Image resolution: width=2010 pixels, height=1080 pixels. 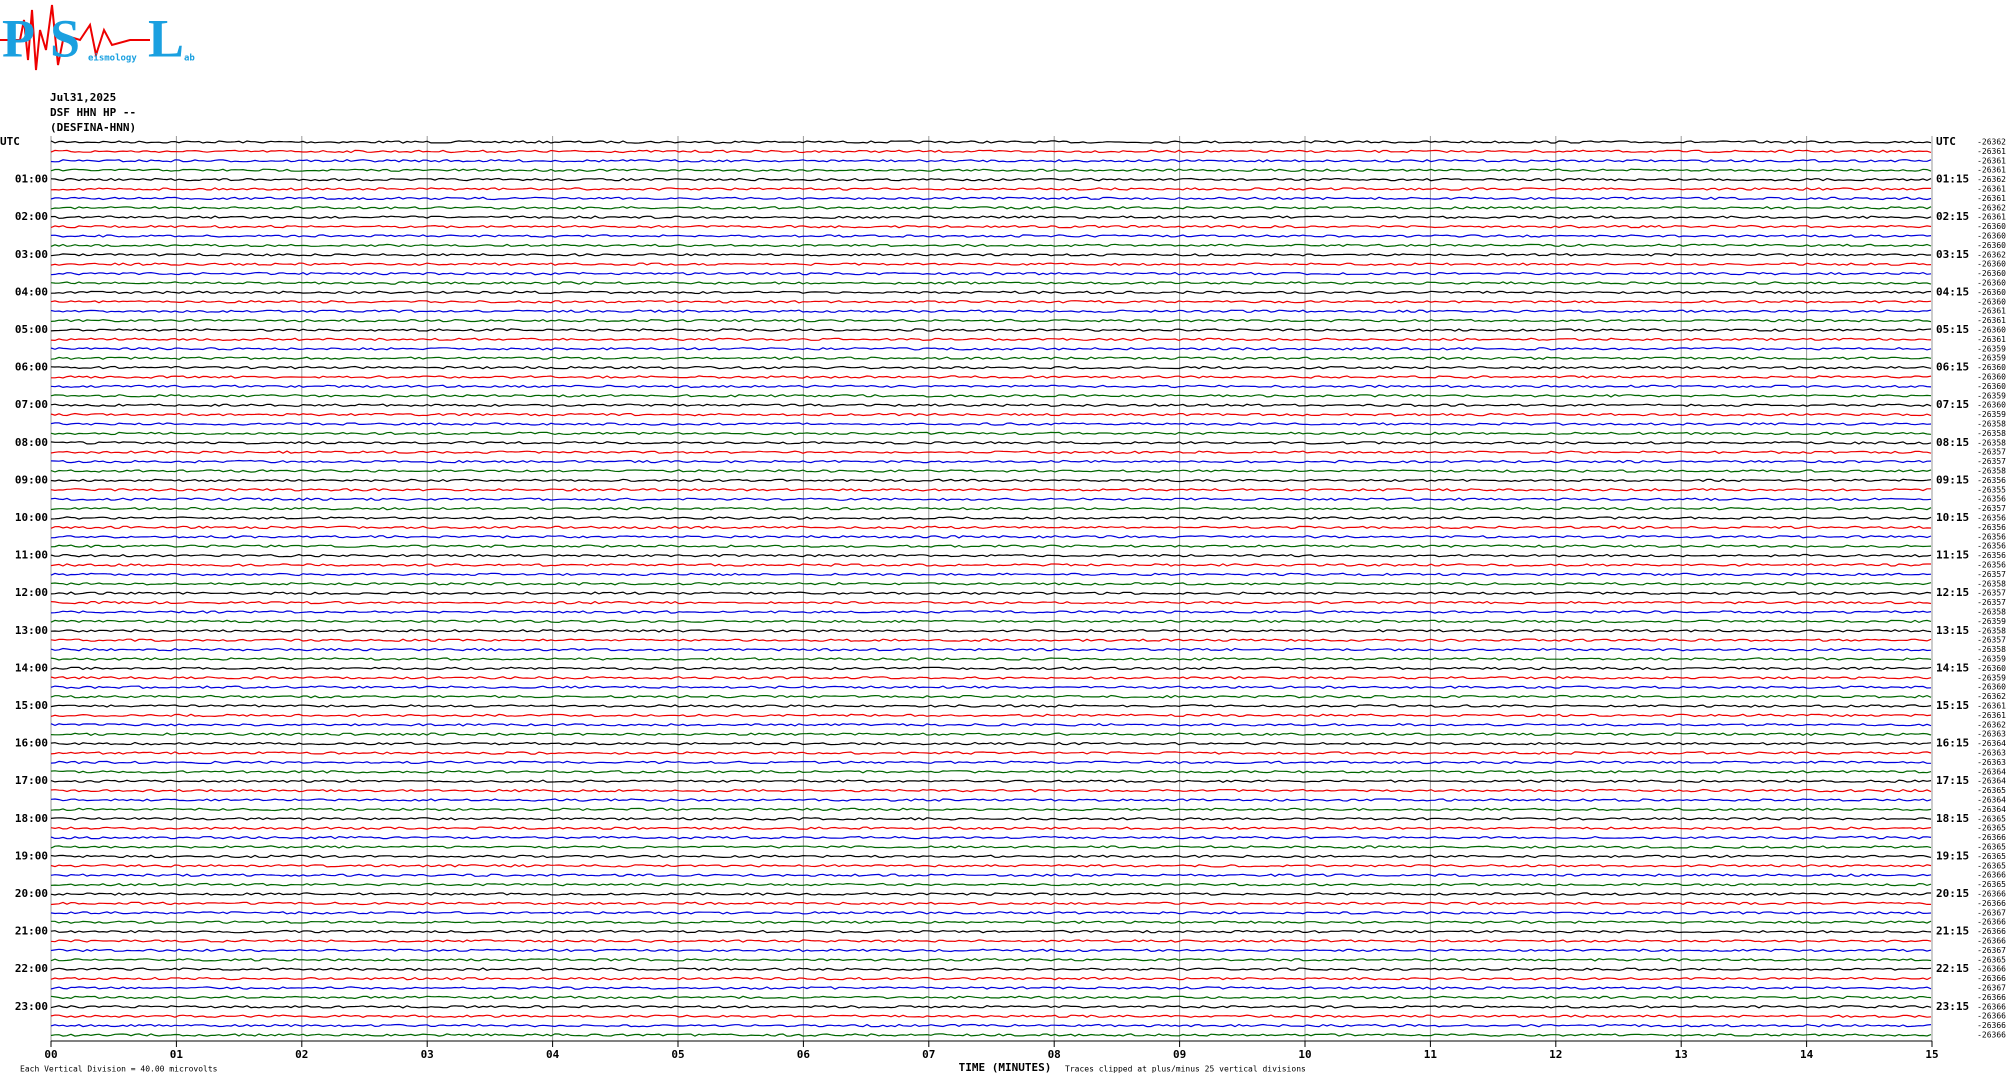 I want to click on right-time-label: 08:15, so click(x=1952, y=442).